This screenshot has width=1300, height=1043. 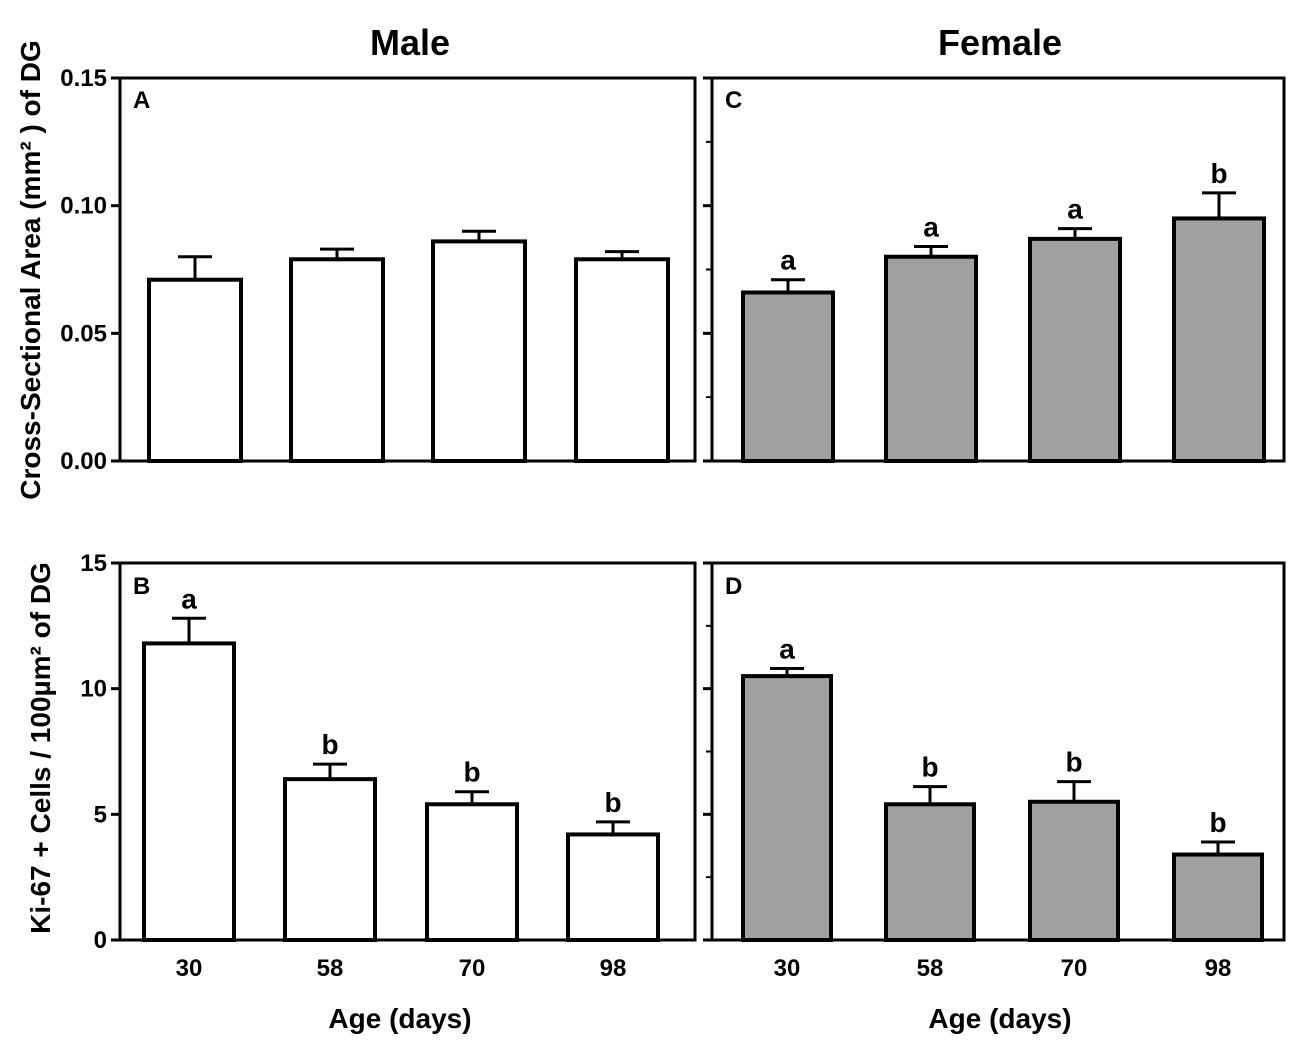 I want to click on panel-d-xtick-label: 98, so click(x=1218, y=968).